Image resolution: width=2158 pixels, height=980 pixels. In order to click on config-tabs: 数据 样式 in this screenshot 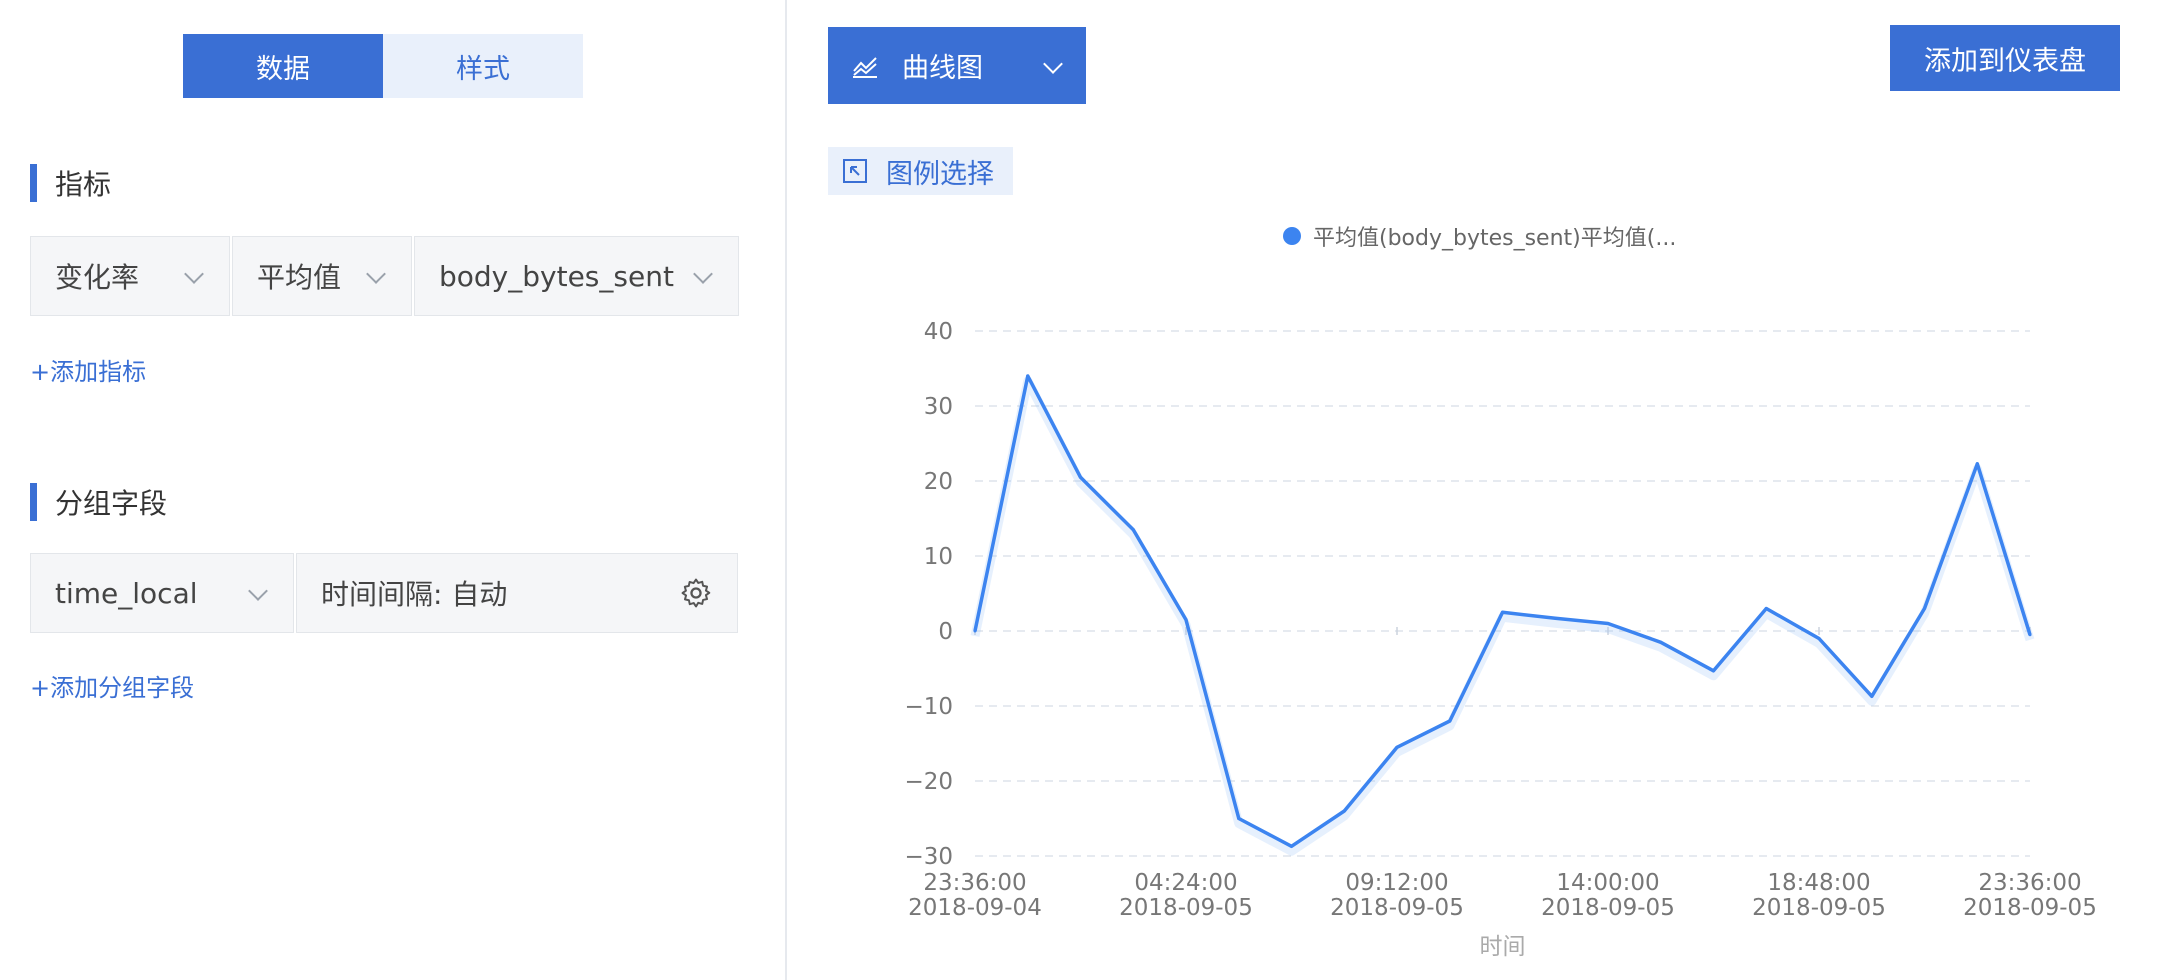, I will do `click(383, 66)`.